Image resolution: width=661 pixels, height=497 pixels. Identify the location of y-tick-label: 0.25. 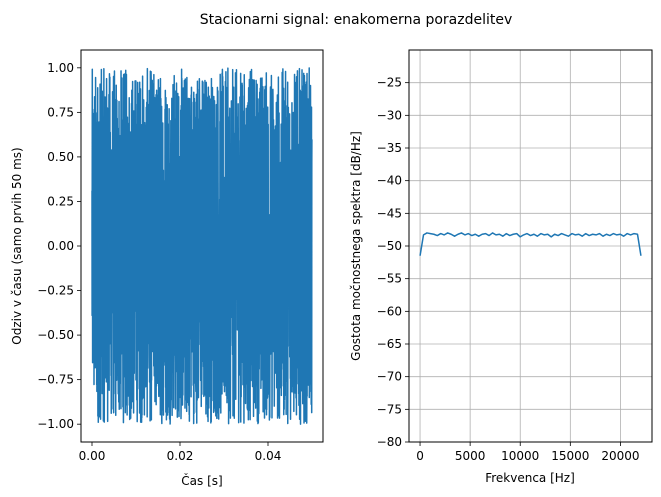
(60, 201).